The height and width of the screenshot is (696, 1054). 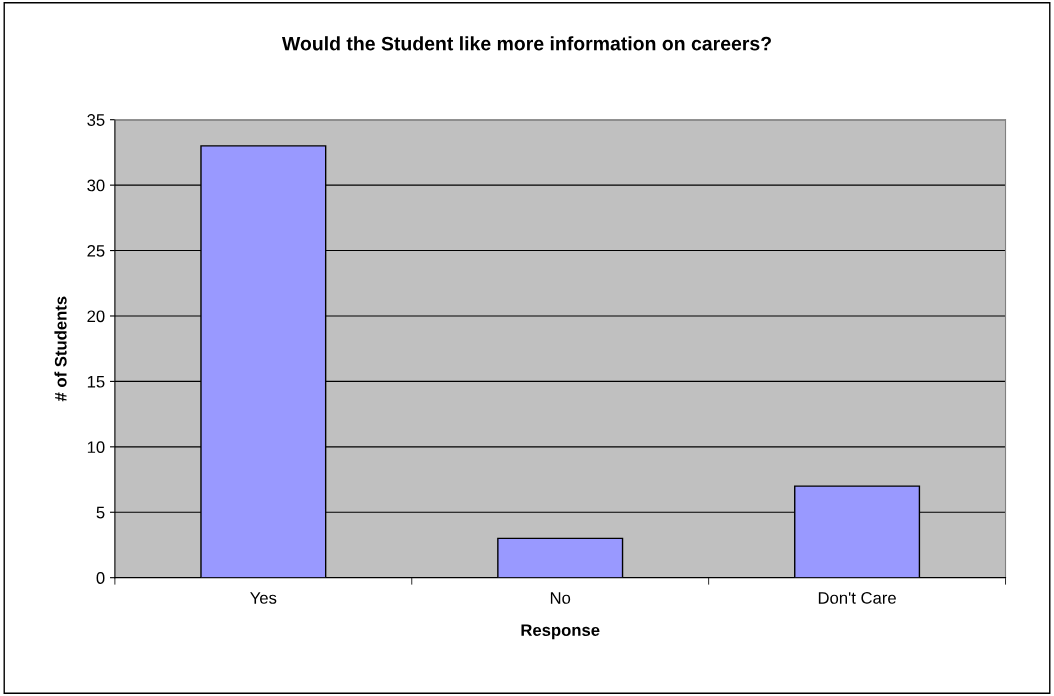 I want to click on y-tick-label: 25, so click(x=96, y=250).